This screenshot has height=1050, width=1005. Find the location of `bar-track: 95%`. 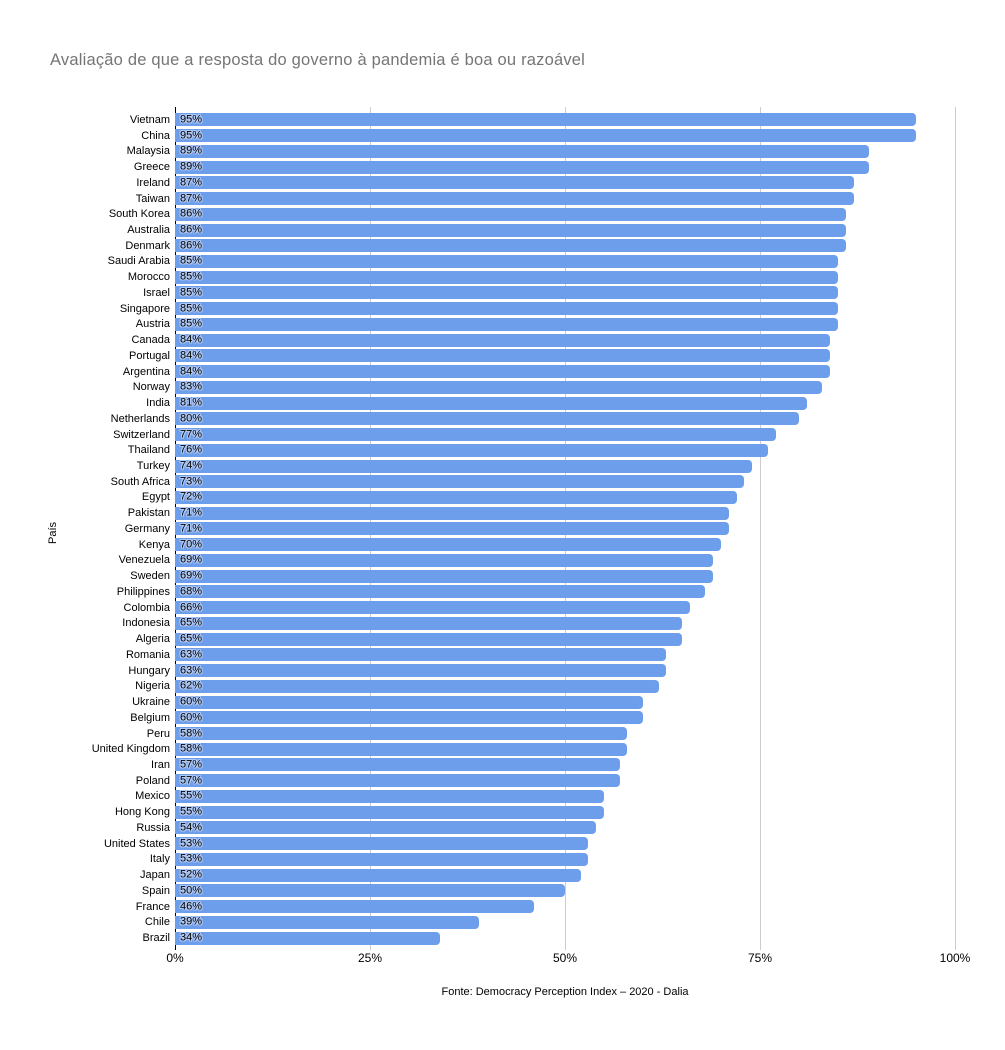

bar-track: 95% is located at coordinates (565, 136).